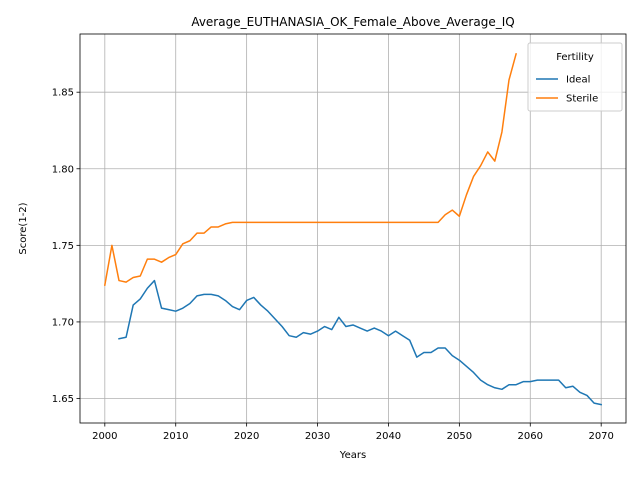 The image size is (640, 480). What do you see at coordinates (578, 80) in the screenshot?
I see `legend-label-ideal: Ideal` at bounding box center [578, 80].